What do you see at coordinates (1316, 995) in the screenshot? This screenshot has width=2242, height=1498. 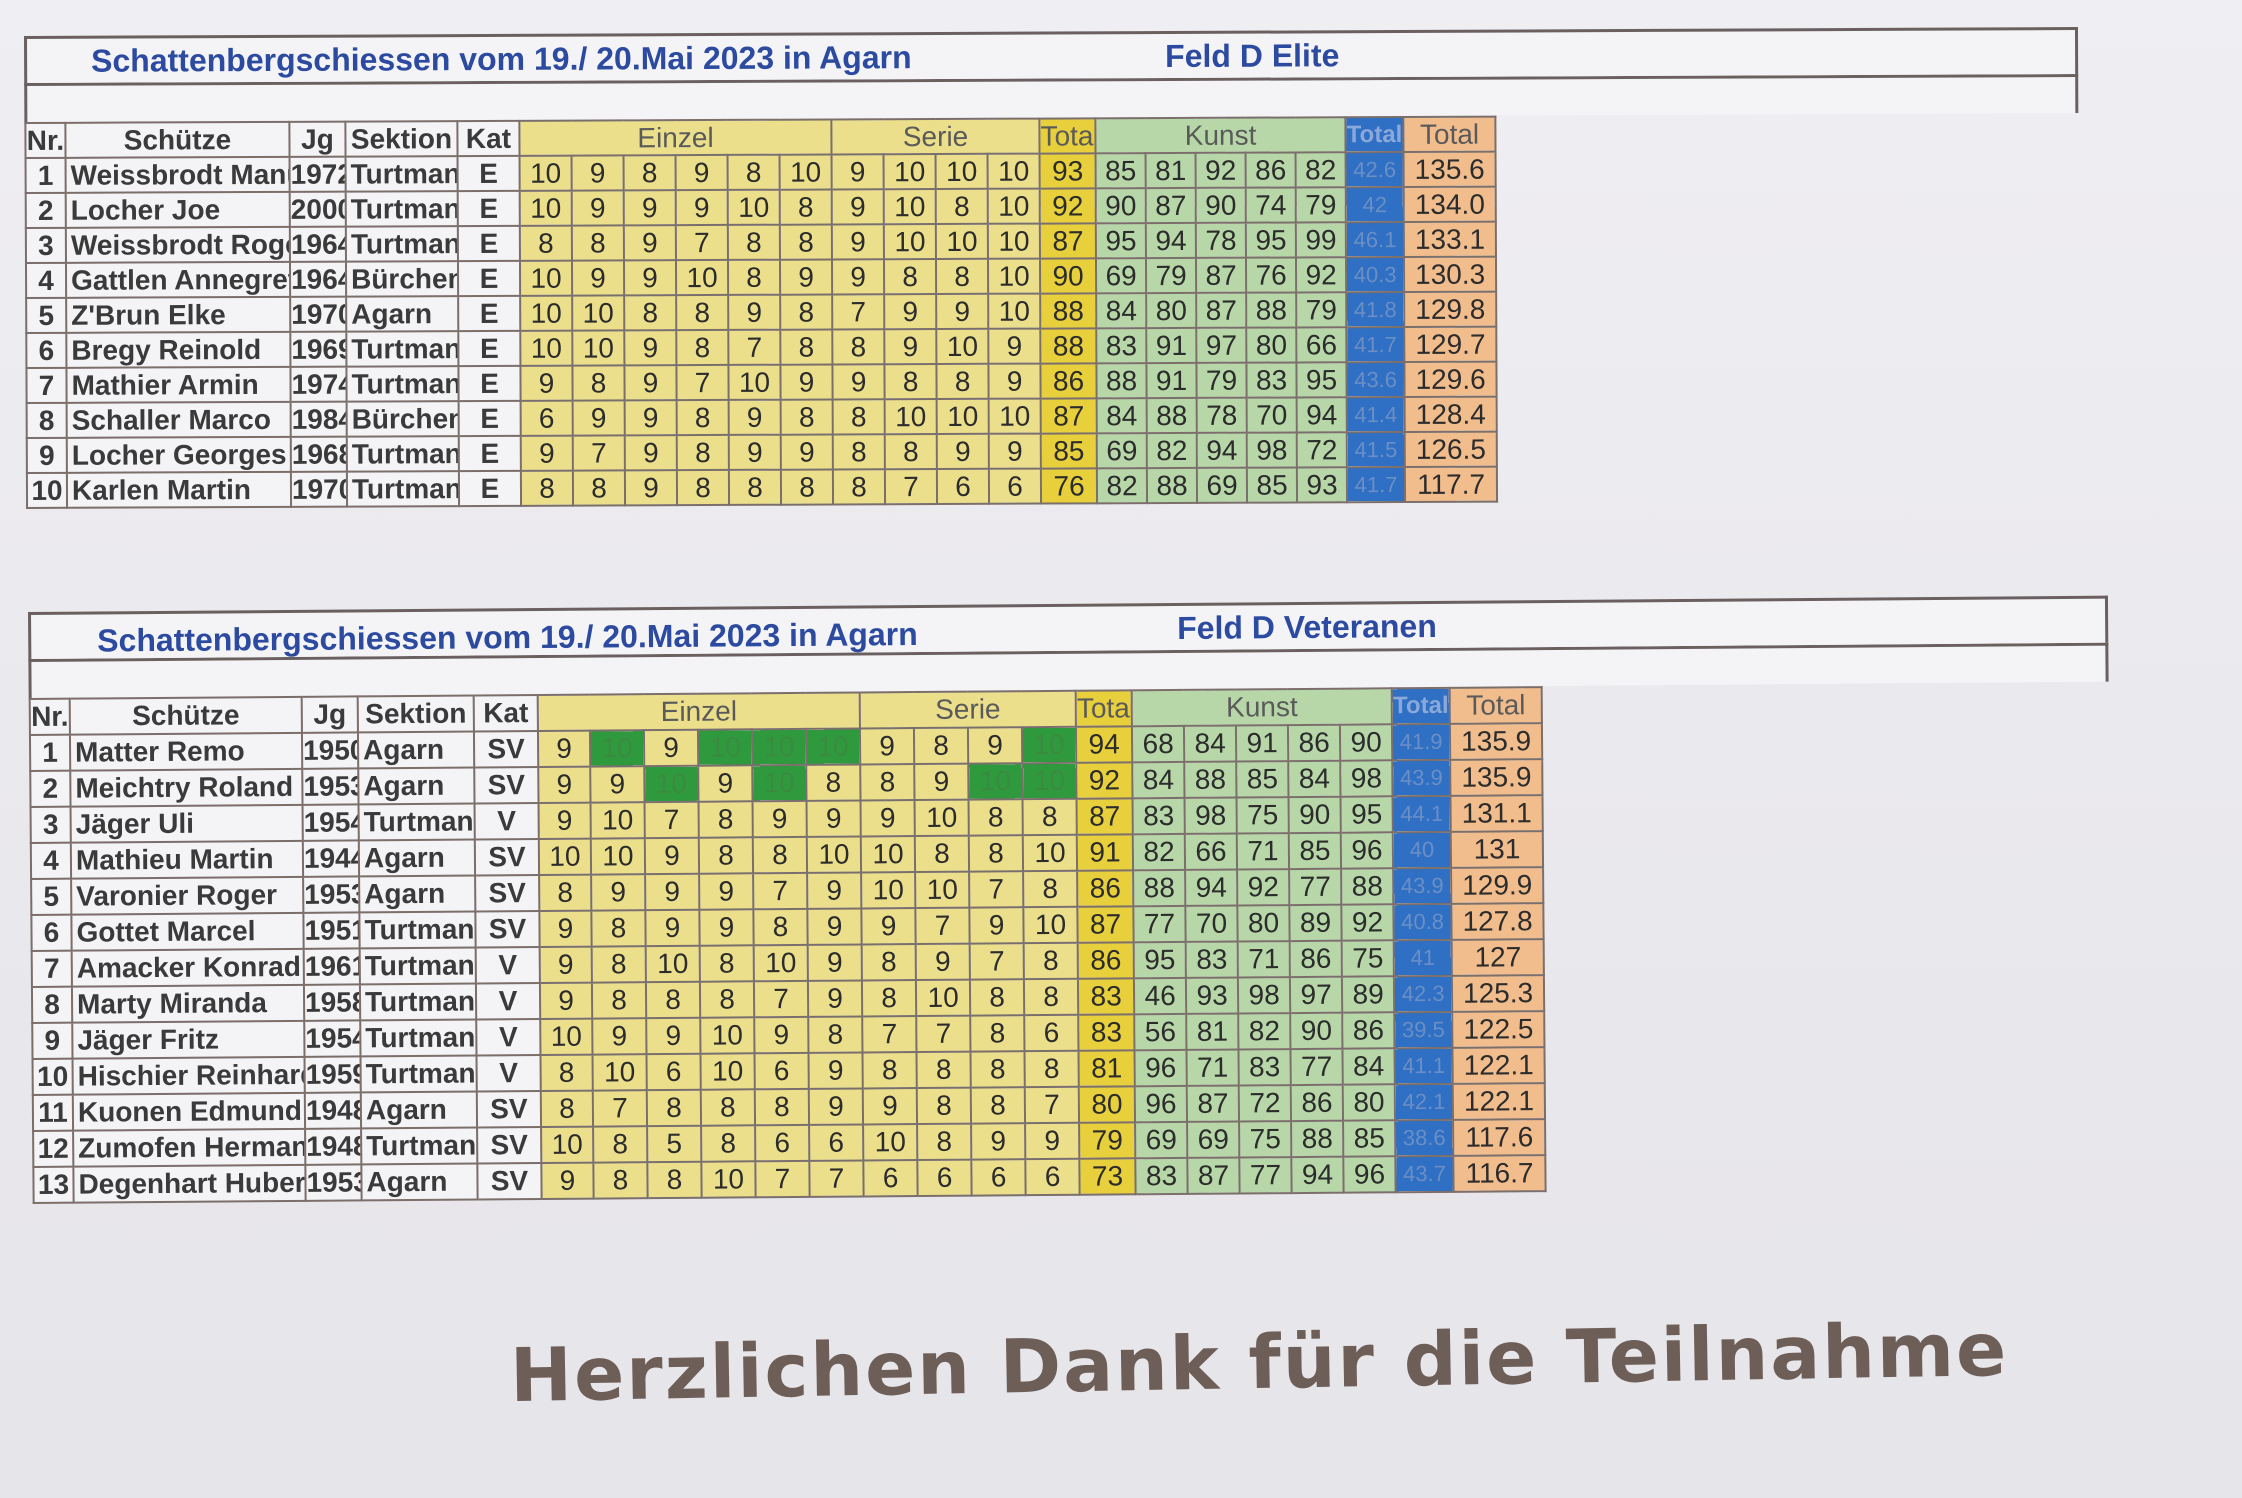 I see `kunst-cell: 97` at bounding box center [1316, 995].